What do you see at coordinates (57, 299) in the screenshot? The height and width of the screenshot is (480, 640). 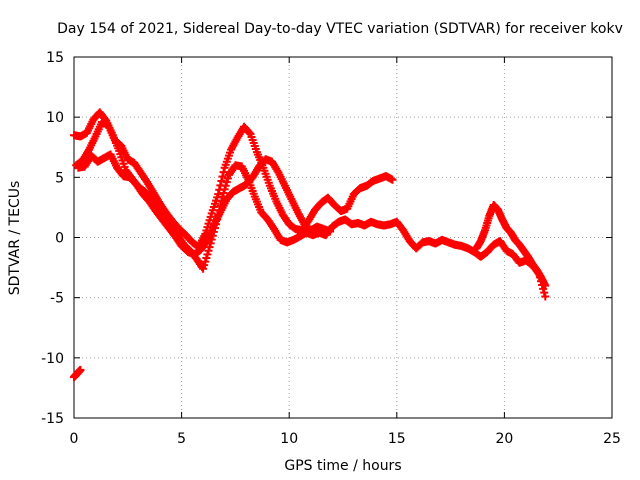 I see `y-tick-label: -5` at bounding box center [57, 299].